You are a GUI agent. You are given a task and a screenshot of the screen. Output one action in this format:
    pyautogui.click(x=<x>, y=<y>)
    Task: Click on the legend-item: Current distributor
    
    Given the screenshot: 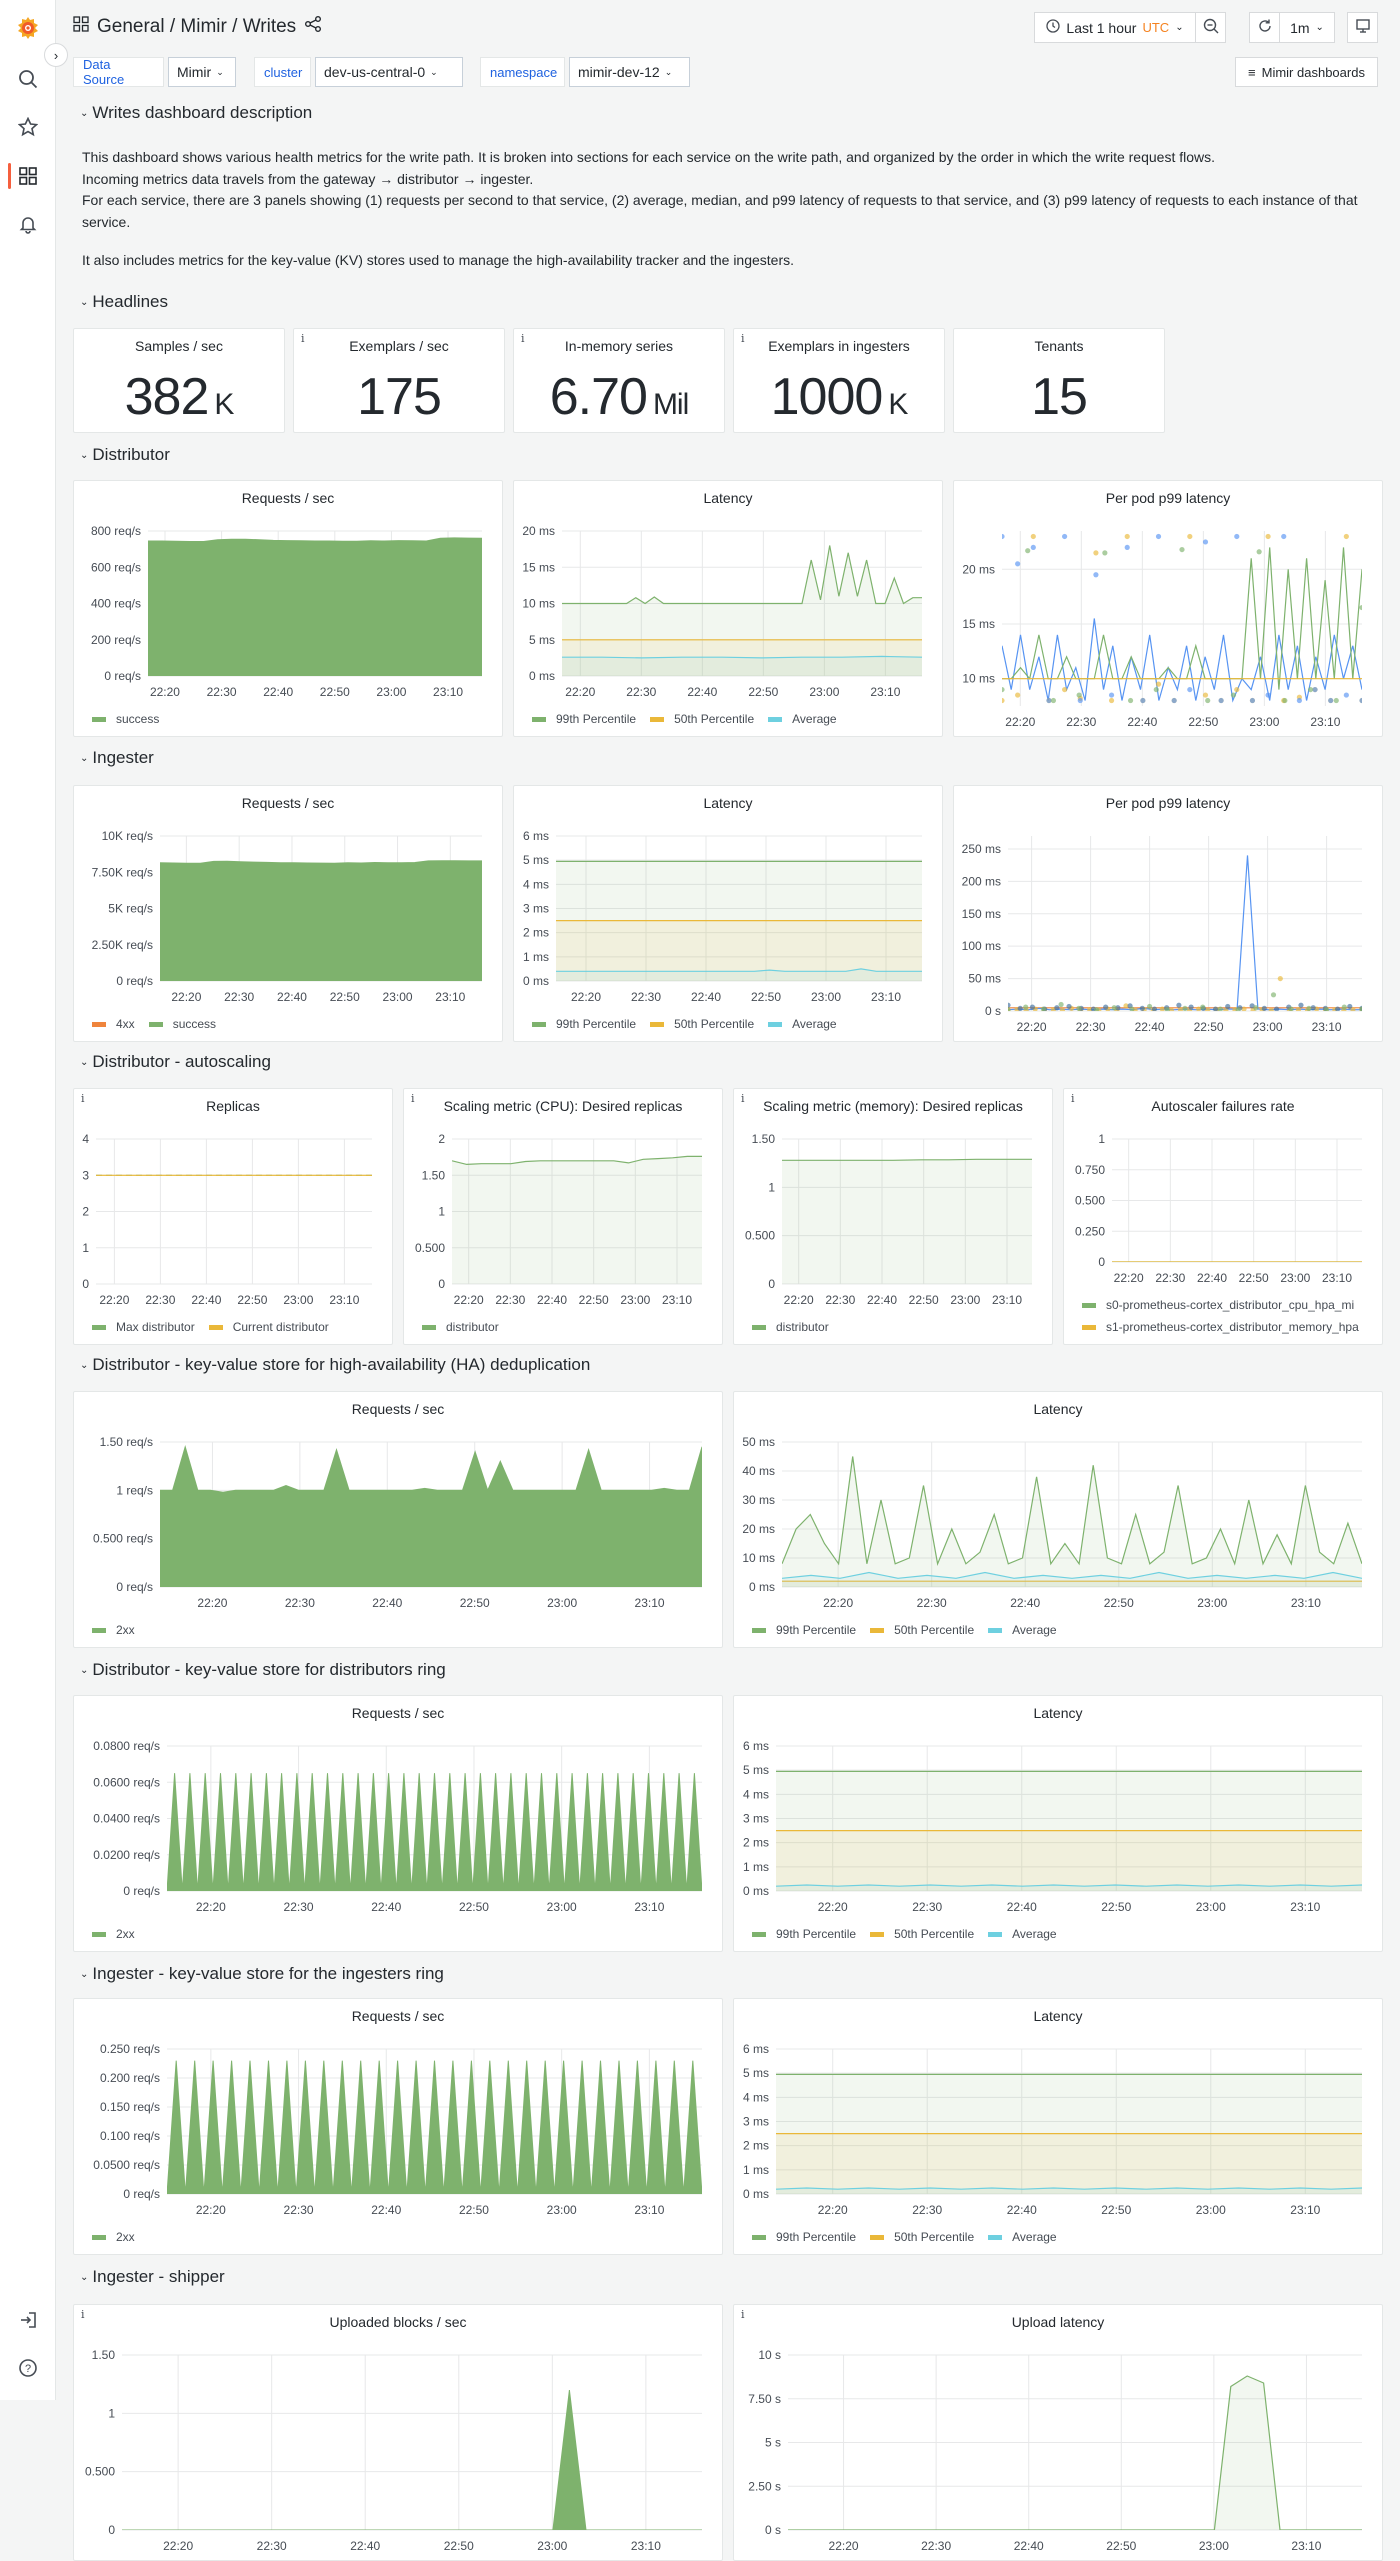 What is the action you would take?
    pyautogui.click(x=268, y=1327)
    